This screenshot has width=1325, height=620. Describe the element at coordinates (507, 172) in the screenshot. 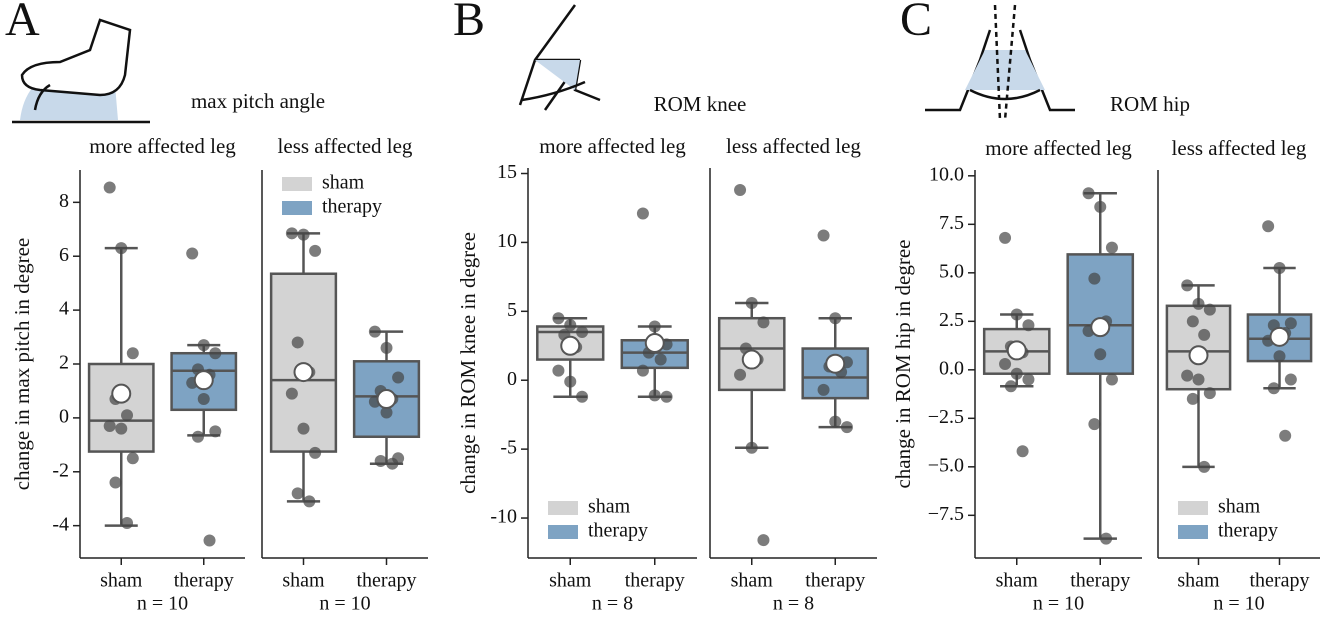

I see `y-tick-label: 15` at that location.